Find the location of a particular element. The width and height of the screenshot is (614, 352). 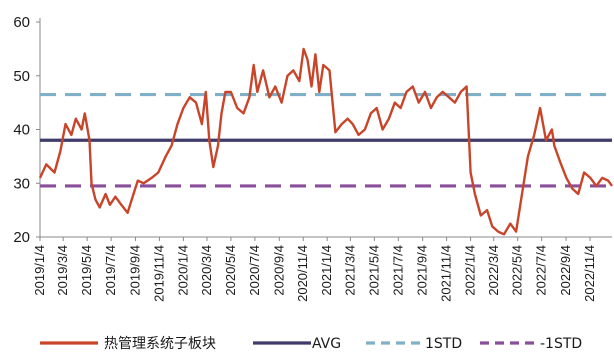

legend-label: -1STD is located at coordinates (561, 344).